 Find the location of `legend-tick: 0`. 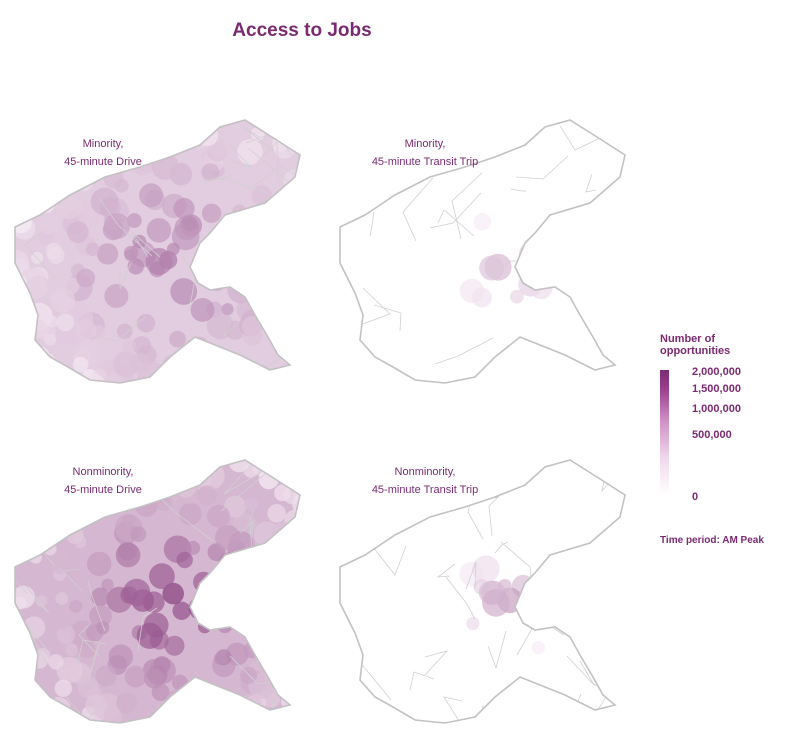

legend-tick: 0 is located at coordinates (695, 497).